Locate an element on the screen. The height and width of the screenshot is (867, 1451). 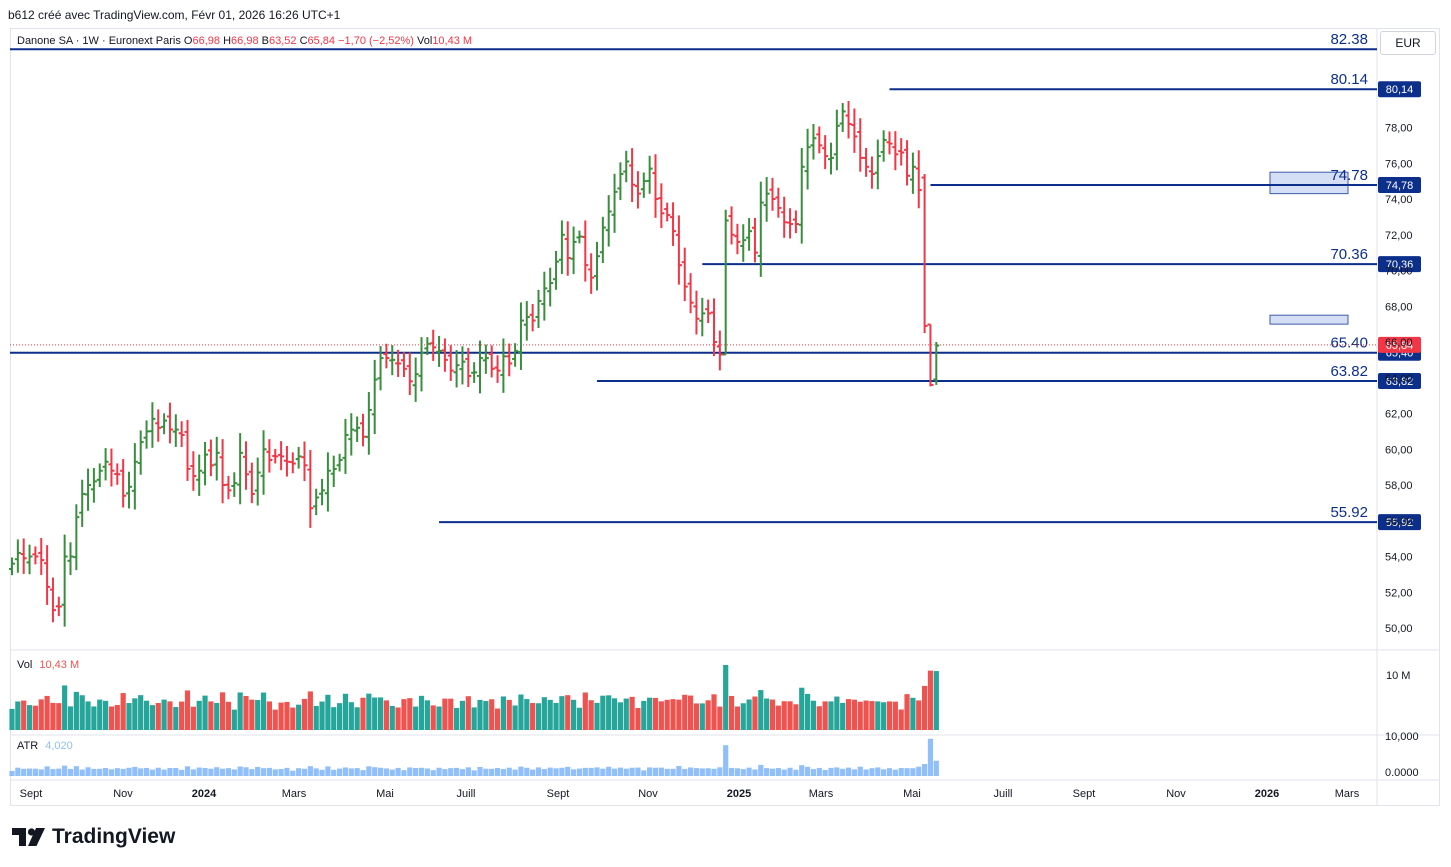
tradingview-logo: TradingView is located at coordinates (93, 837).